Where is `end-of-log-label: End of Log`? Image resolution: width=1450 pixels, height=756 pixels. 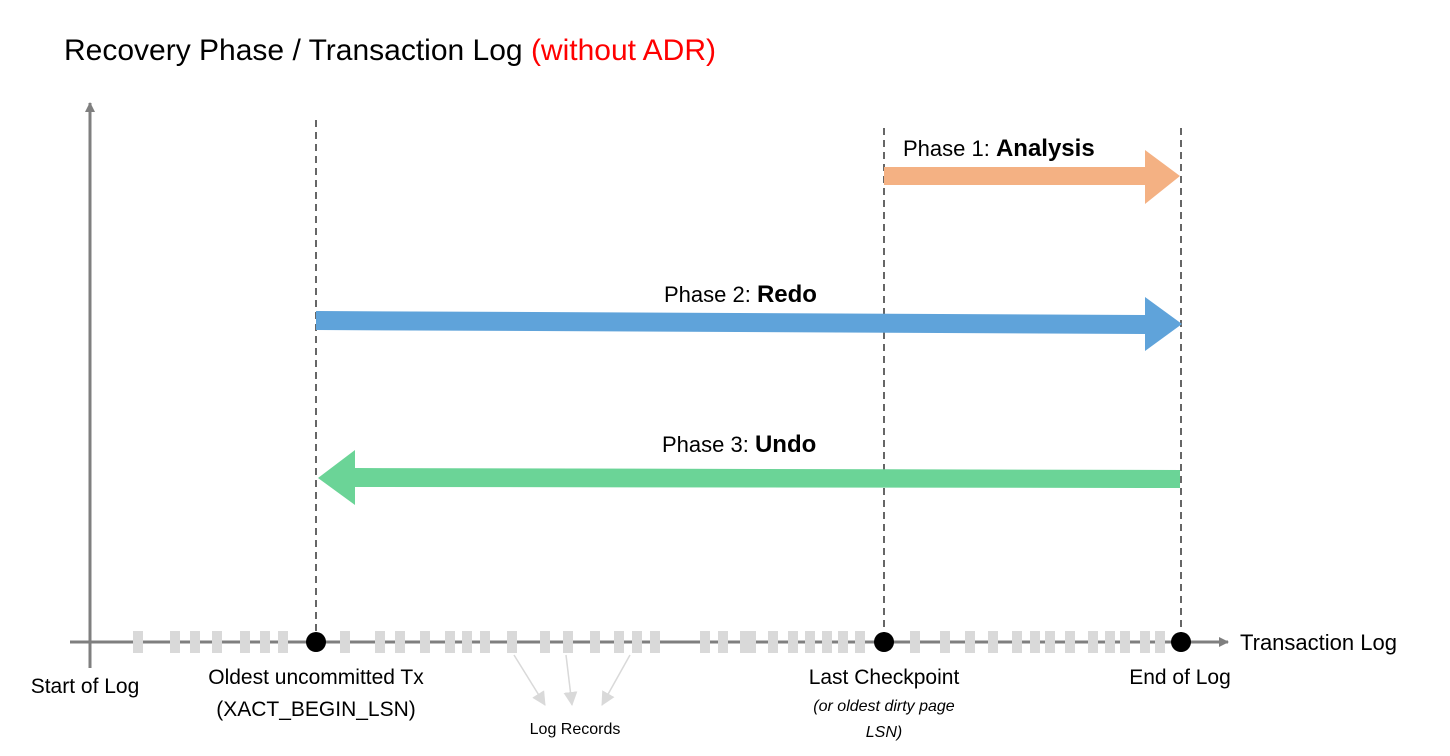 end-of-log-label: End of Log is located at coordinates (1180, 677).